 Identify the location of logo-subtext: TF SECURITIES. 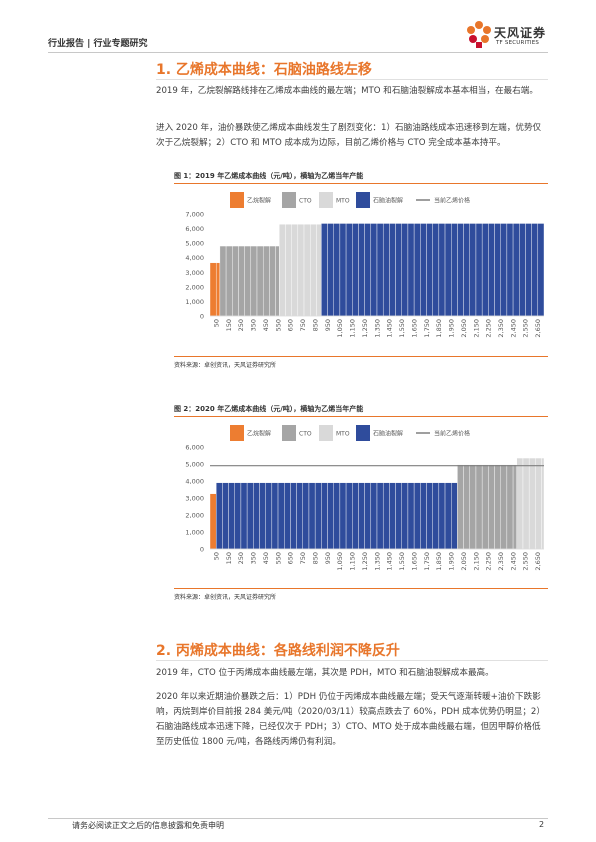
(518, 43).